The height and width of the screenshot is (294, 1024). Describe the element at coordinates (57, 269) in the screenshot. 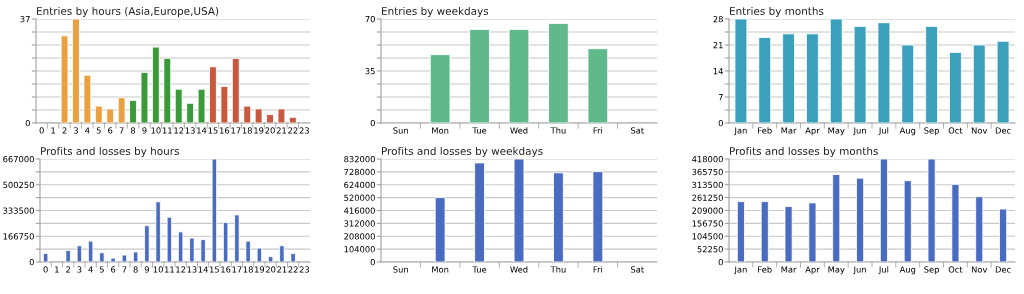

I see `x-tick-label: 1` at that location.